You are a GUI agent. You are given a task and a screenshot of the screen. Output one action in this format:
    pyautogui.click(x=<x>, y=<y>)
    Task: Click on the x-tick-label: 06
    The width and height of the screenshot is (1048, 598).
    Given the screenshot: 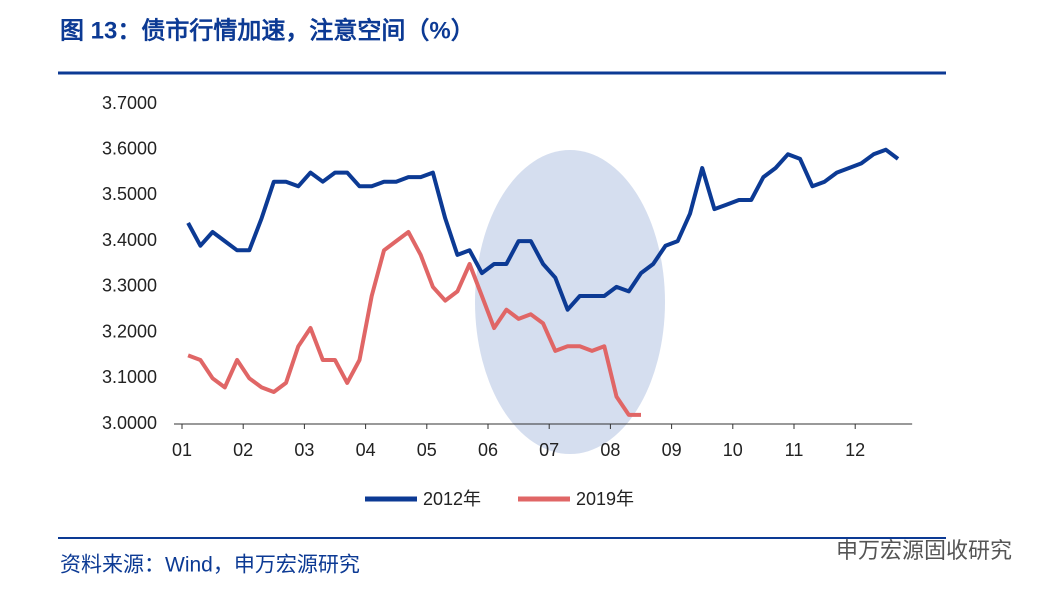 What is the action you would take?
    pyautogui.click(x=488, y=450)
    